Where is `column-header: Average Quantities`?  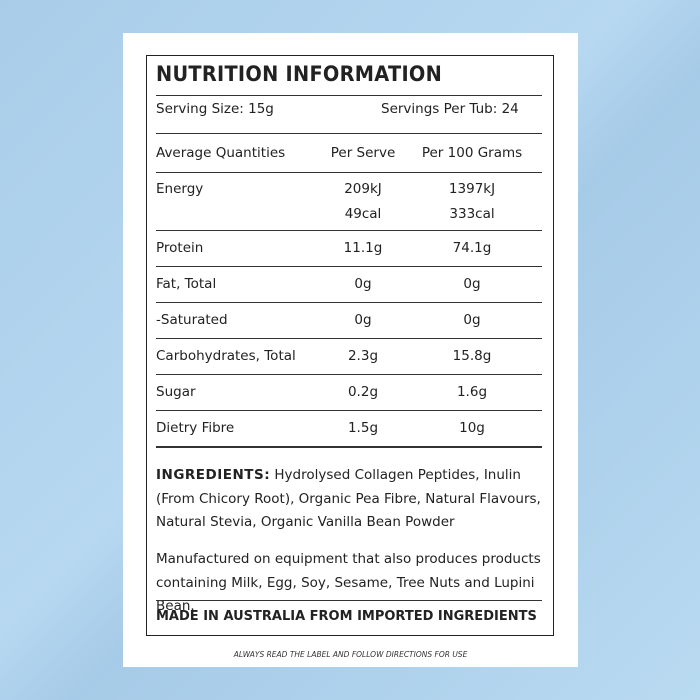 column-header: Average Quantities is located at coordinates (221, 153).